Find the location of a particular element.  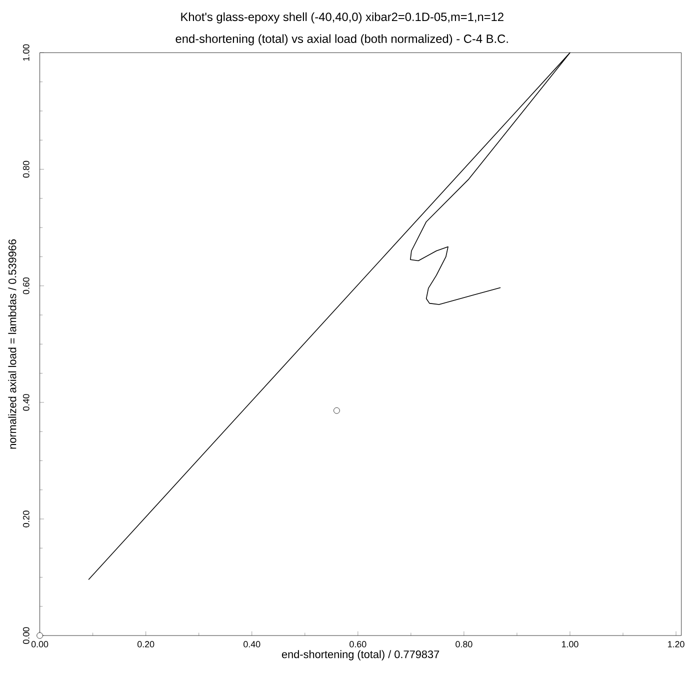

chart-subtitle: end-shortening (total) vs axial load (both normalized) - C-4 B.C. is located at coordinates (342, 40).